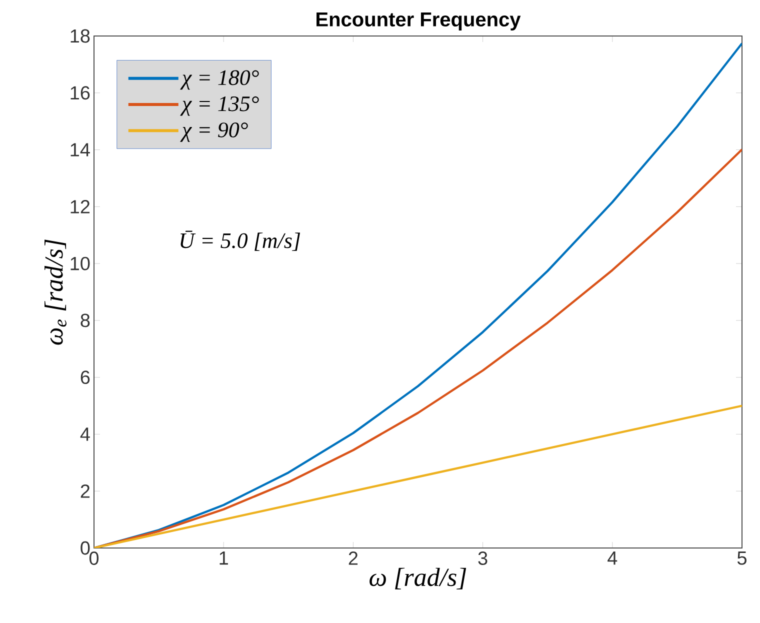 The width and height of the screenshot is (760, 623). What do you see at coordinates (353, 558) in the screenshot?
I see `x-tick-label: 2` at bounding box center [353, 558].